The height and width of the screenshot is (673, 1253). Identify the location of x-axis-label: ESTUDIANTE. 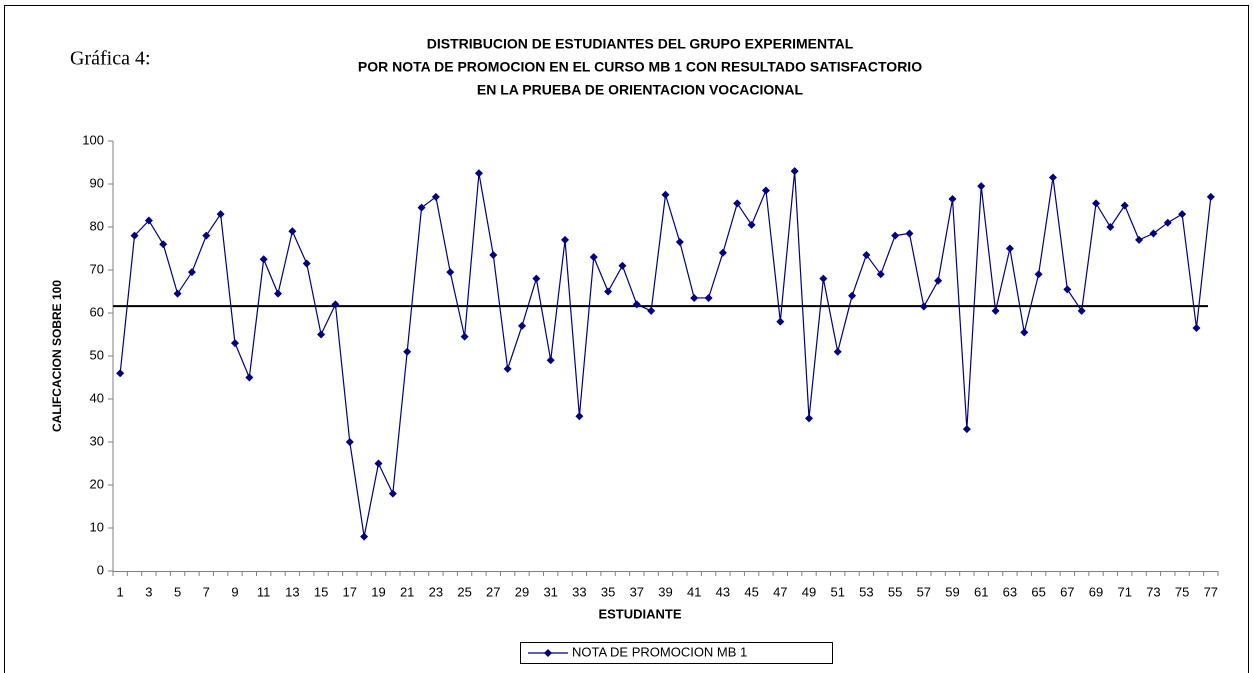
(639, 613).